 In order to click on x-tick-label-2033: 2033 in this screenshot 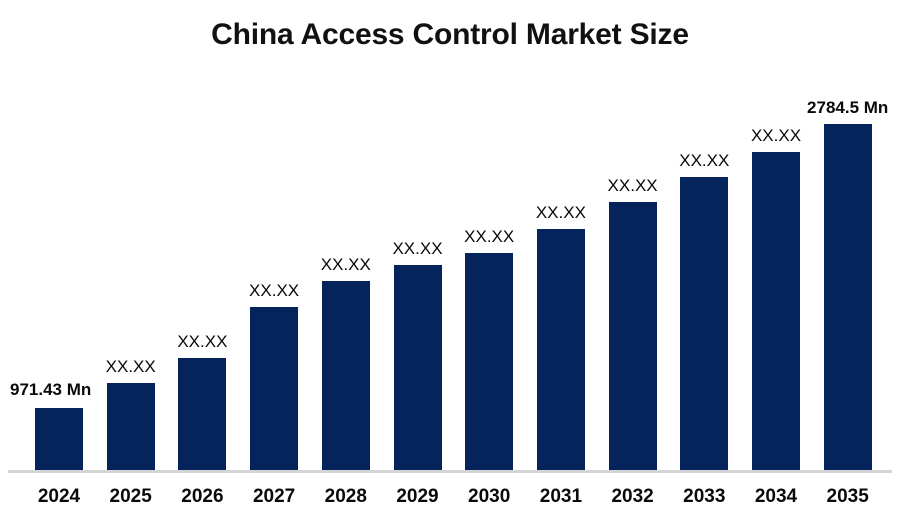, I will do `click(704, 496)`.